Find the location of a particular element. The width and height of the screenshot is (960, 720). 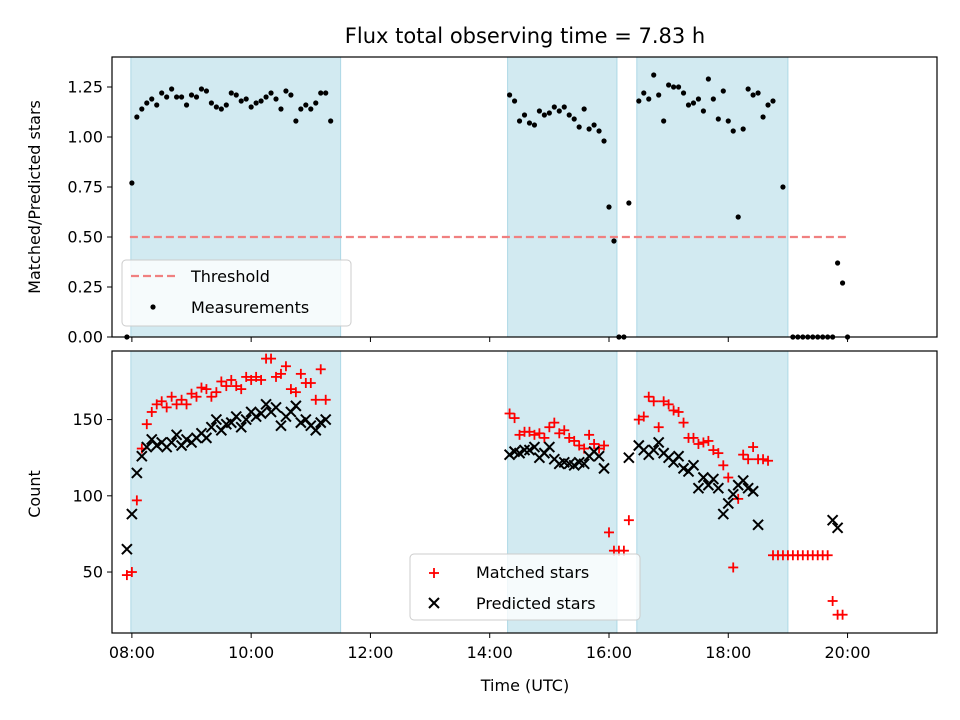

y-tick-label: 1.25 is located at coordinates (85, 87).